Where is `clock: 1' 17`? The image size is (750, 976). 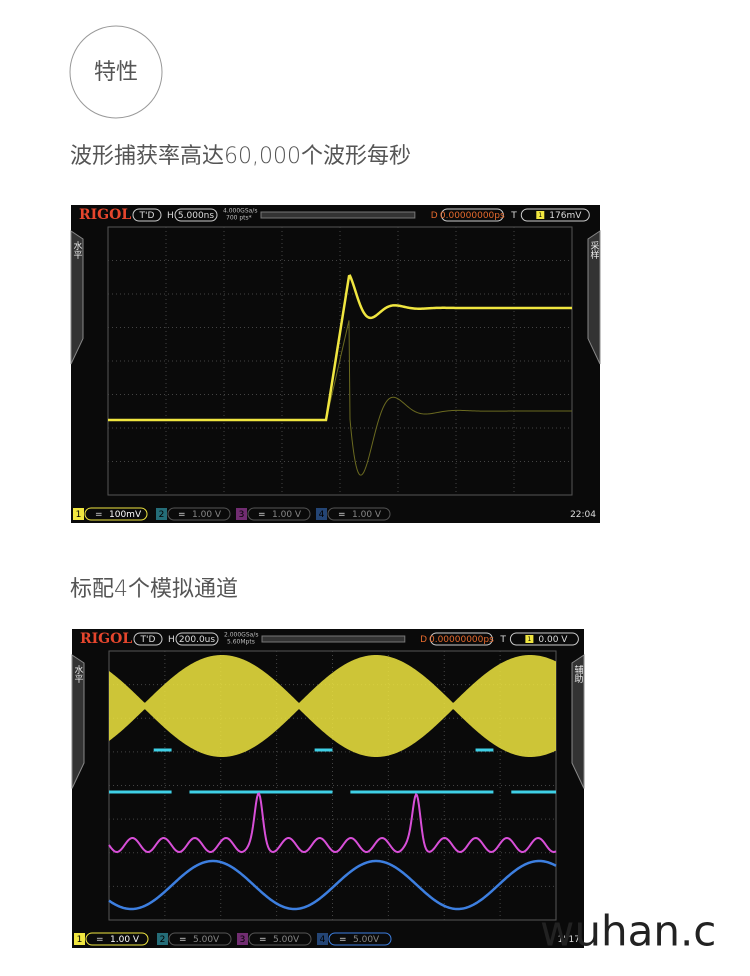 clock: 1' 17 is located at coordinates (568, 940).